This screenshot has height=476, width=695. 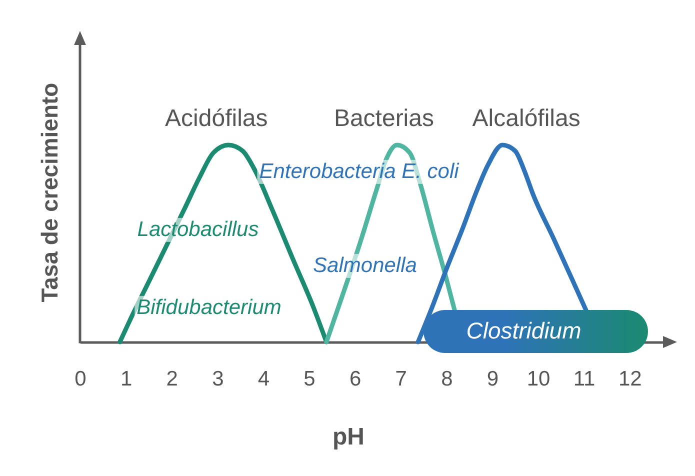 I want to click on x-tick-label: 7, so click(x=401, y=379).